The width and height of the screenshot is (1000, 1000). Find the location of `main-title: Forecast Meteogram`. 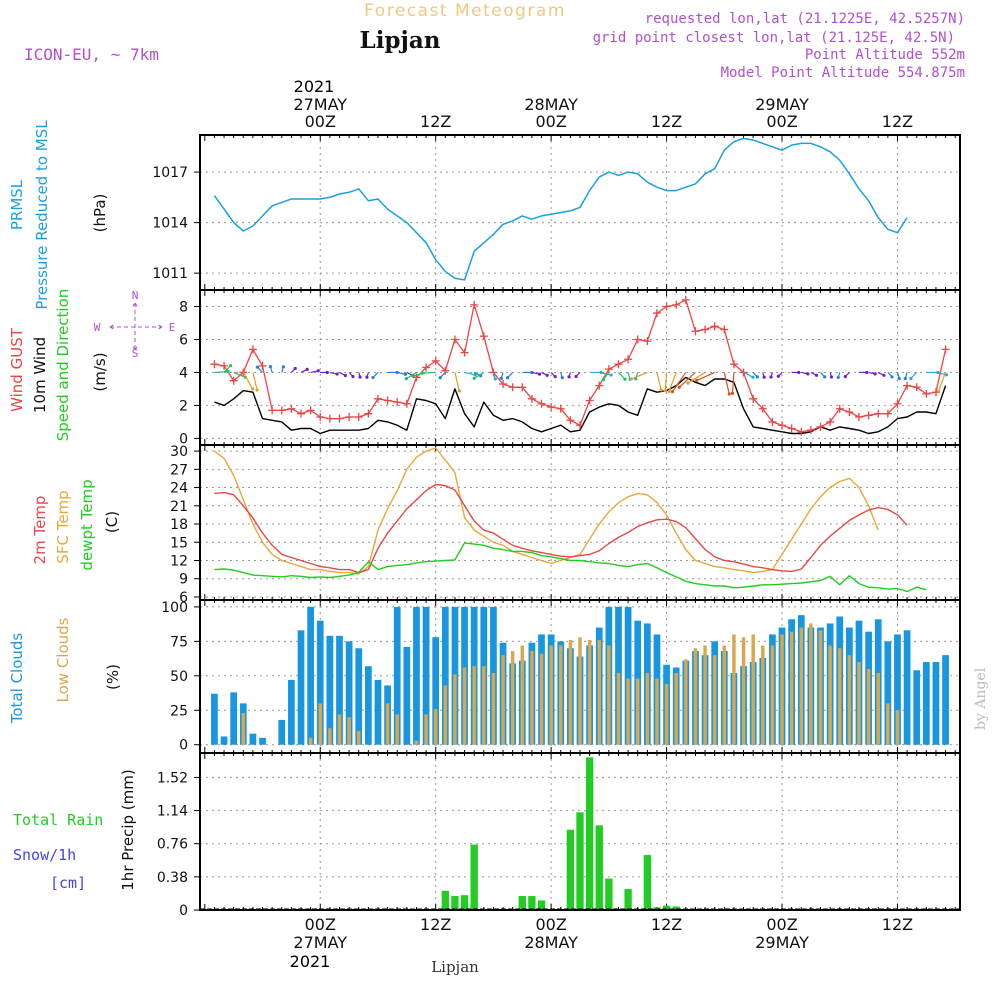

main-title: Forecast Meteogram is located at coordinates (465, 11).